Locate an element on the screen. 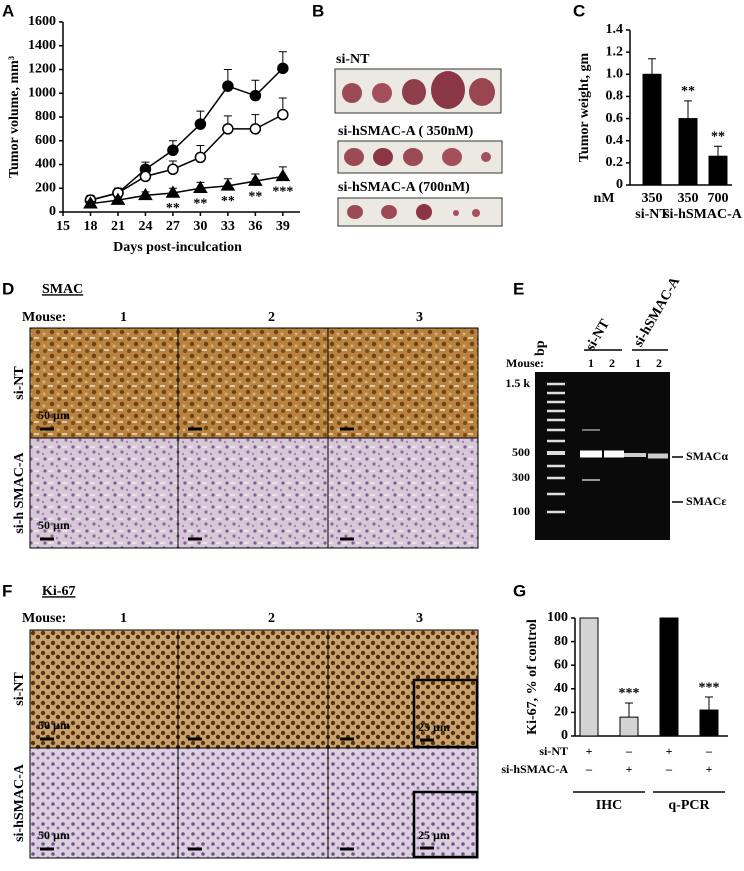  y-tick-label: 1.4 is located at coordinates (615, 29).